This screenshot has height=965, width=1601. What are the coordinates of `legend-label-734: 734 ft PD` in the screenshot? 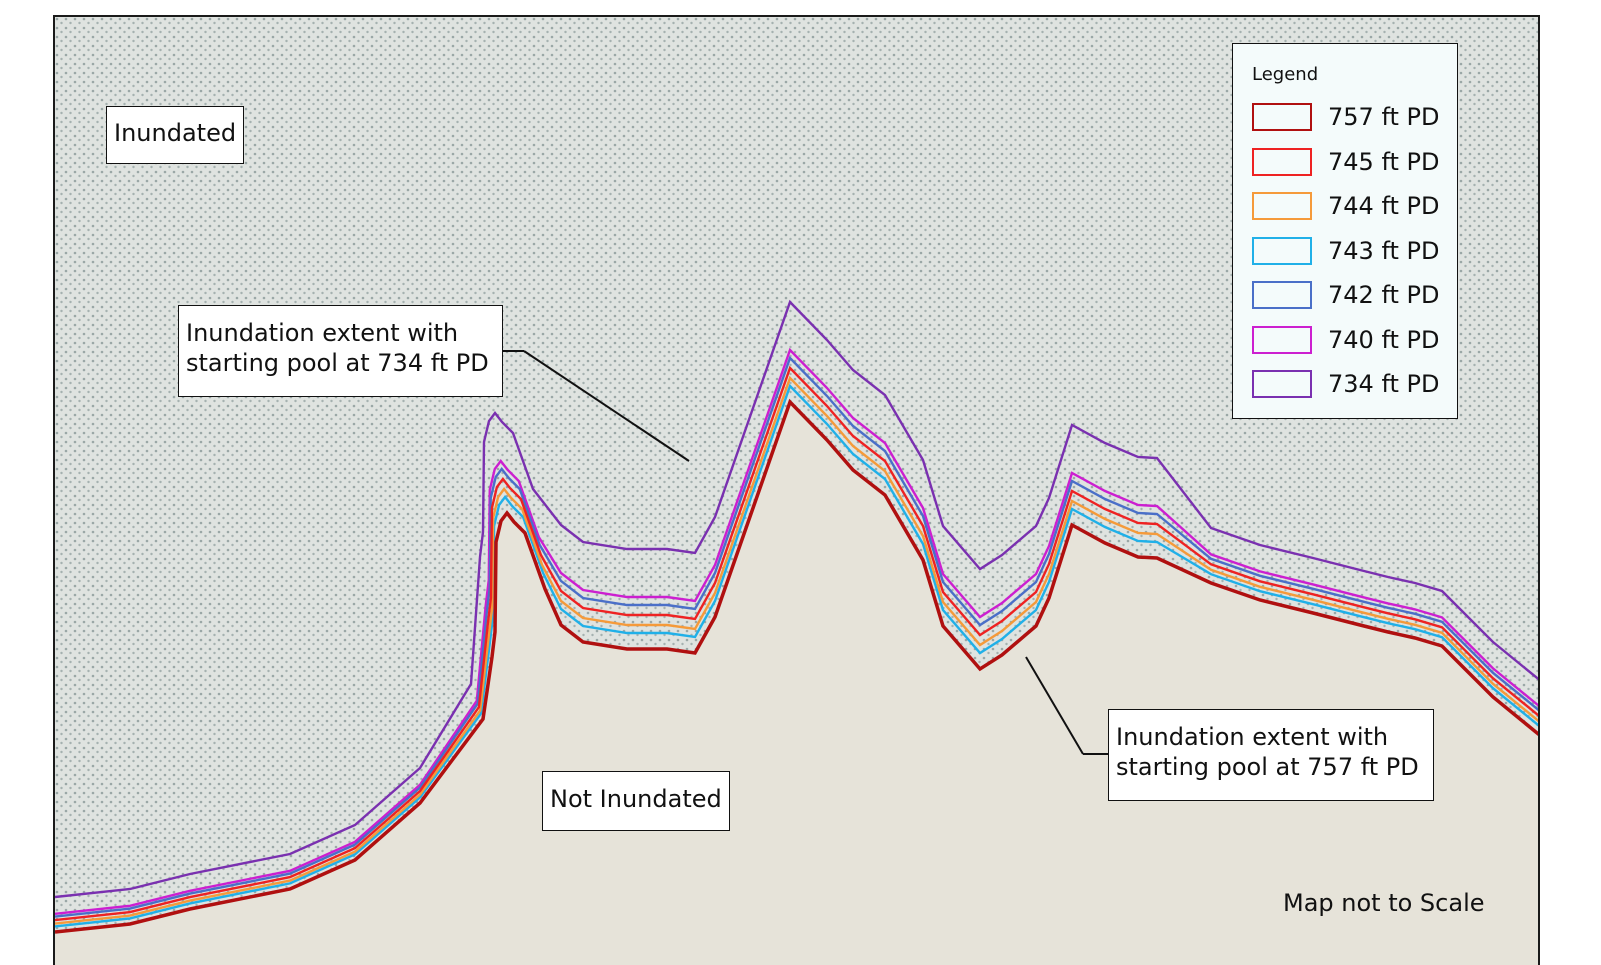 It's located at (1384, 384).